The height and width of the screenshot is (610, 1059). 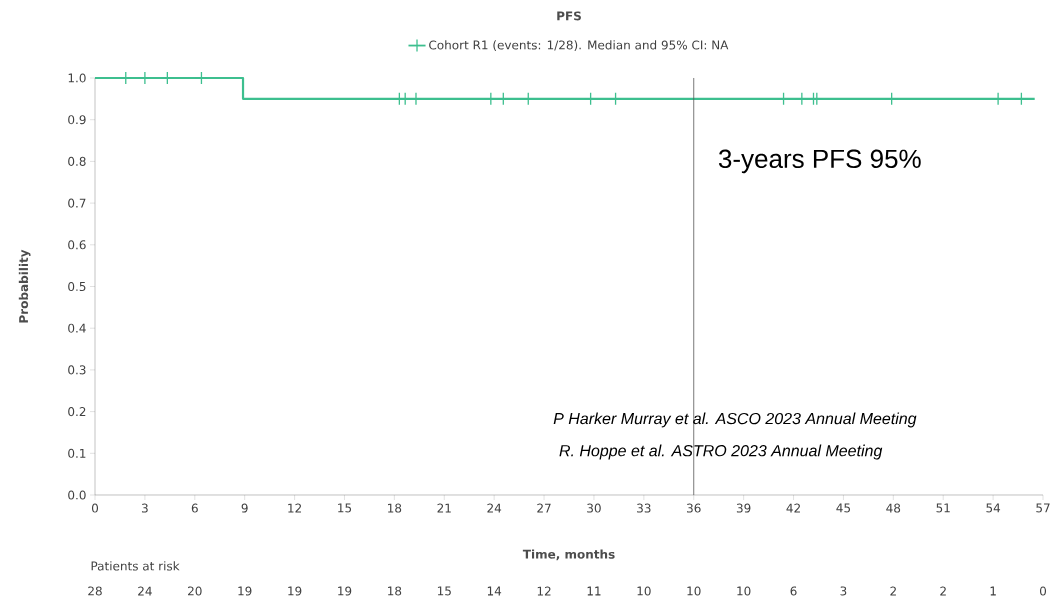 I want to click on x-tick-label: 6, so click(x=194, y=508).